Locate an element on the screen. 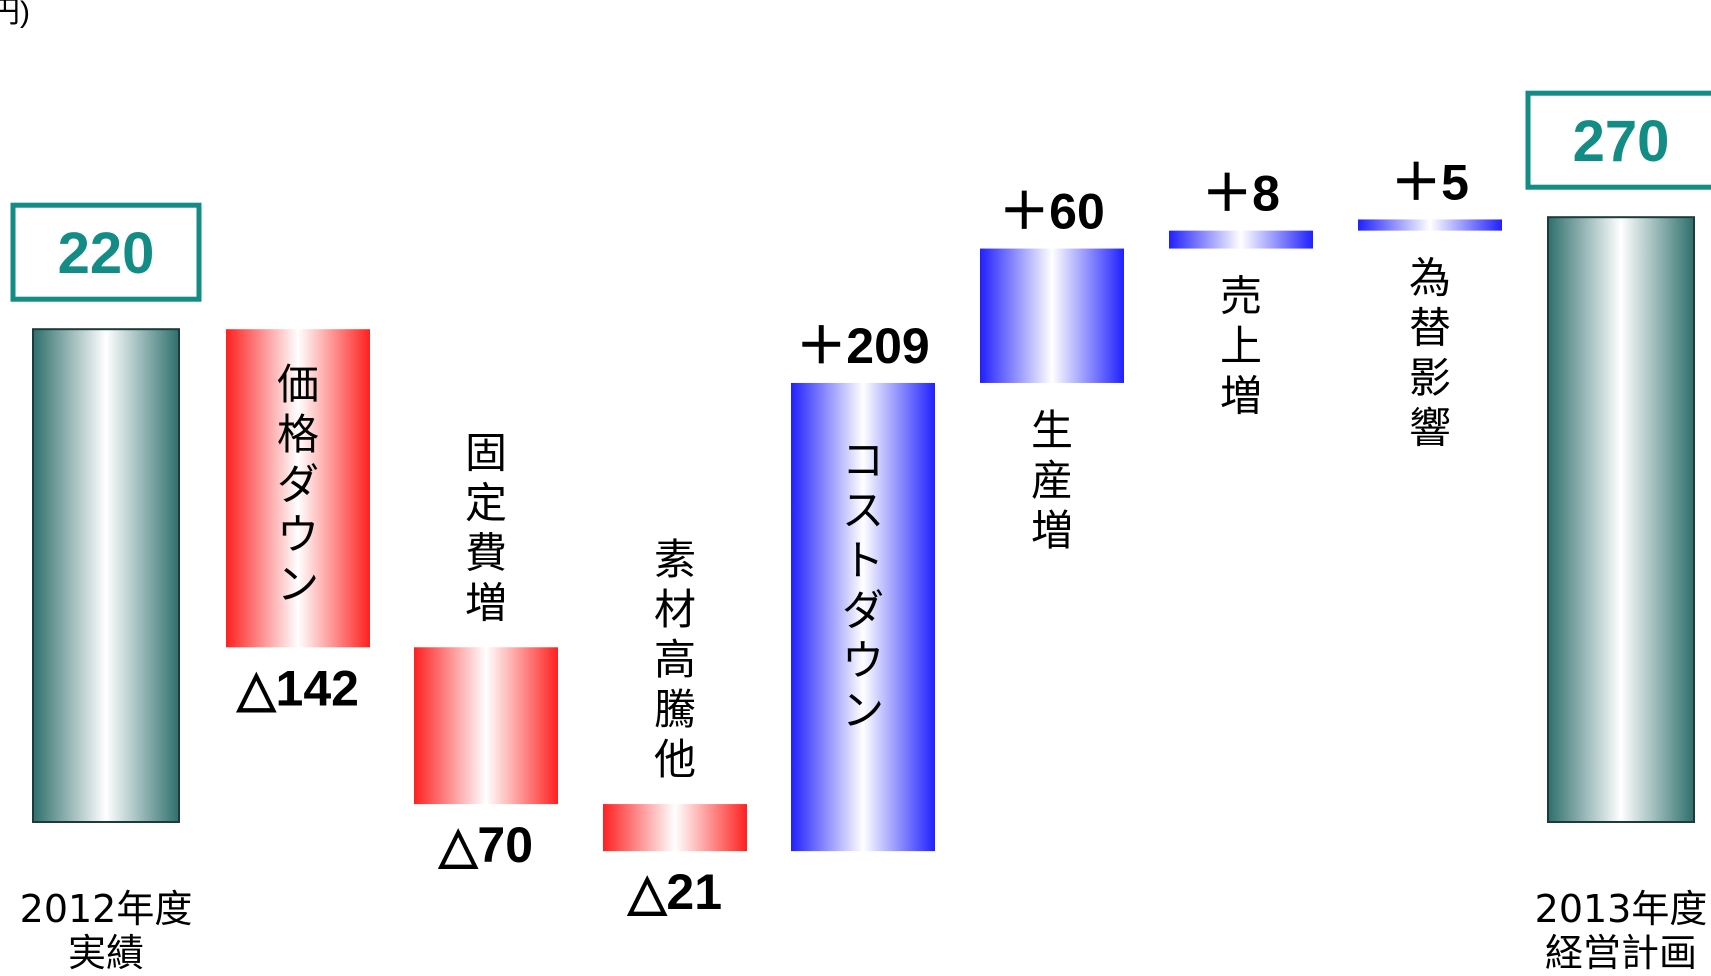 This screenshot has height=976, width=1711. value-label-5: ＋60 is located at coordinates (1052, 212).